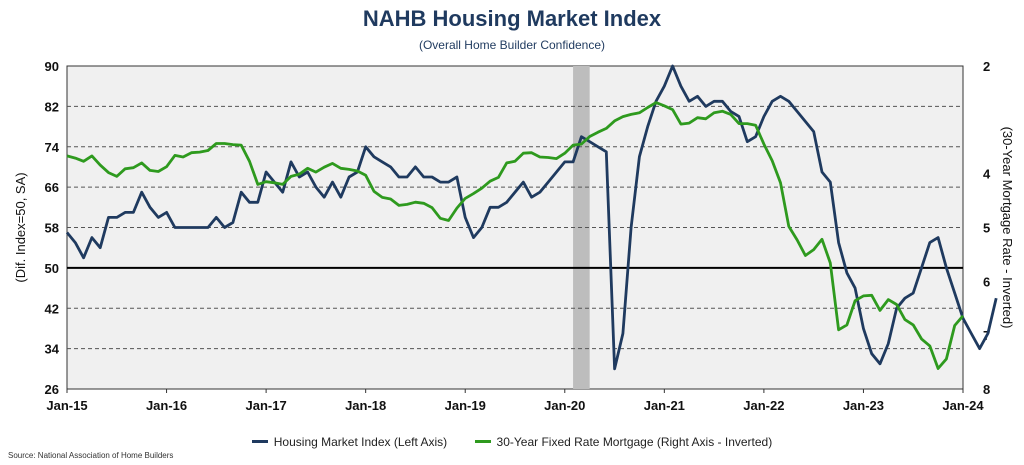 This screenshot has height=465, width=1024. What do you see at coordinates (963, 405) in the screenshot?
I see `x-tick-label-Jan-24: Jan-24` at bounding box center [963, 405].